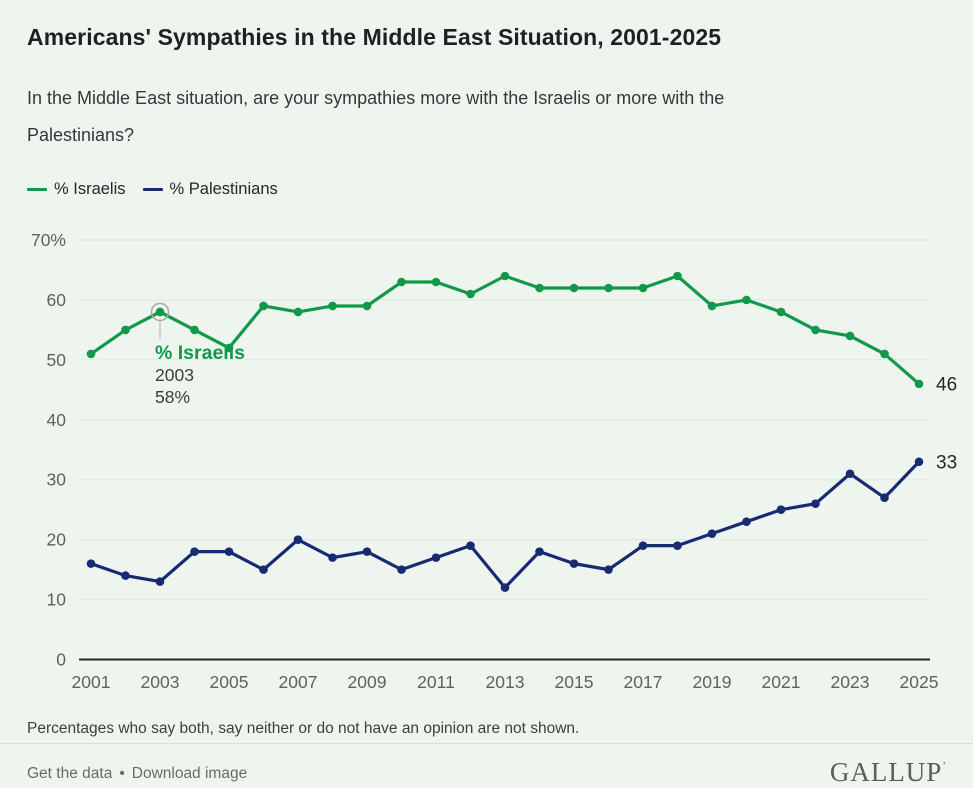 This screenshot has width=973, height=788. I want to click on israelis-point-2018, so click(677, 276).